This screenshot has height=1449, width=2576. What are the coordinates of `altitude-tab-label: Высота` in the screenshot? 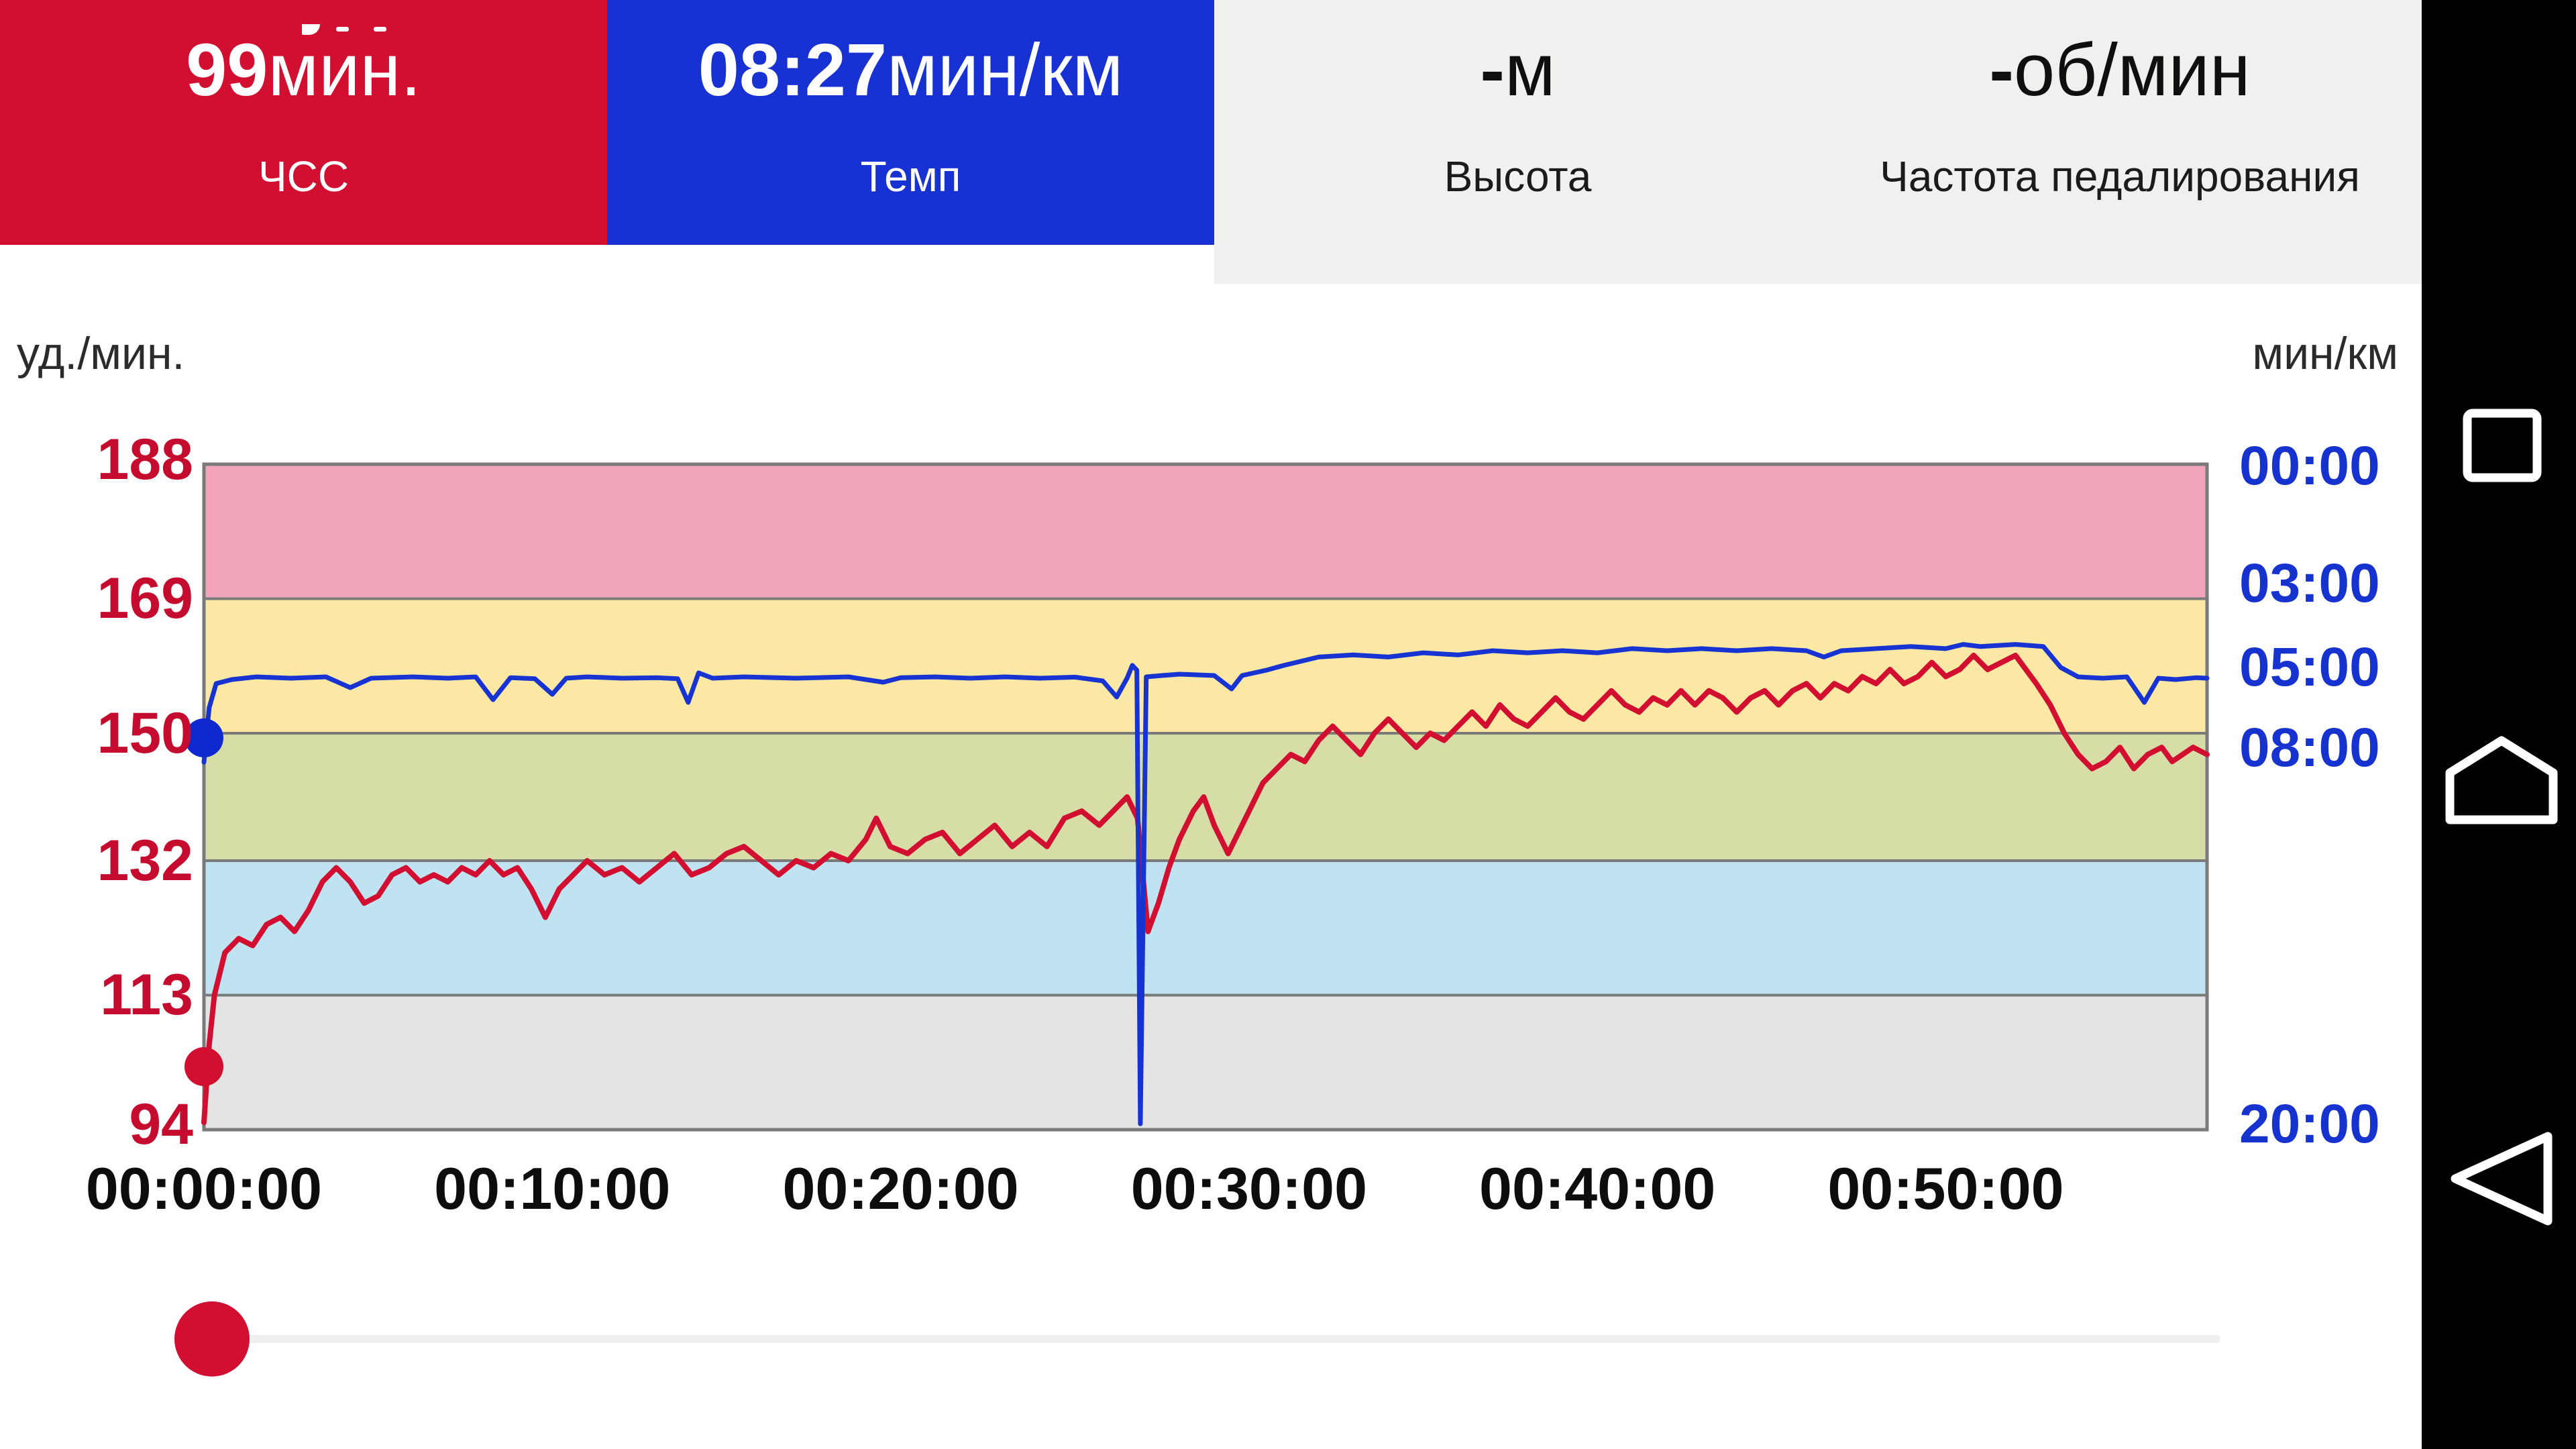 It's located at (1518, 176).